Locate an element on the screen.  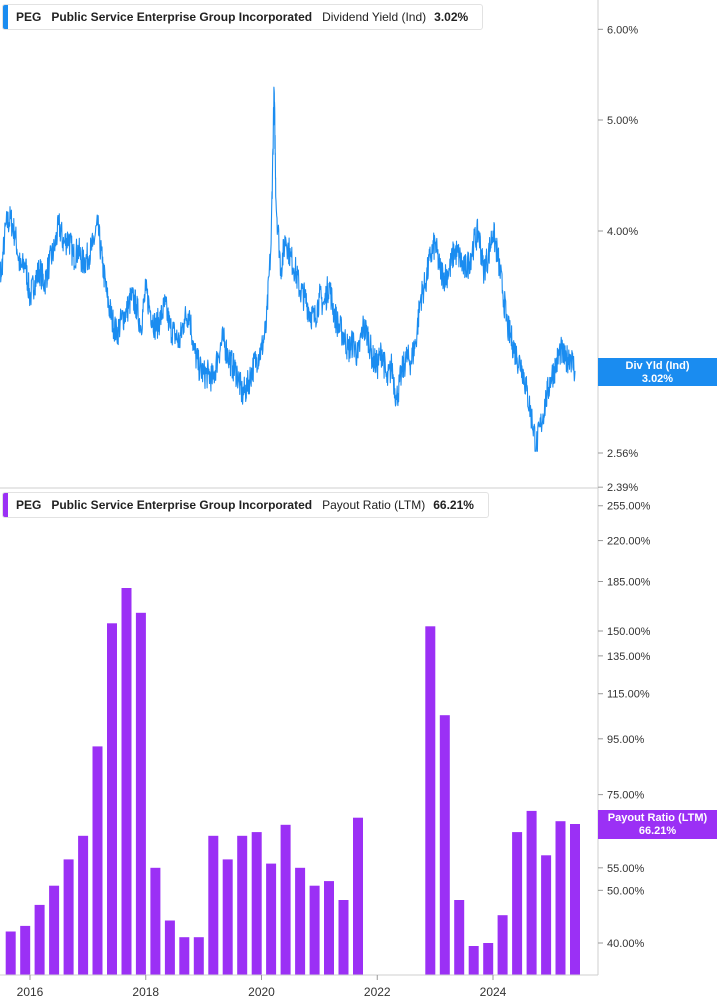
y-tick-label: 185.00% is located at coordinates (629, 582).